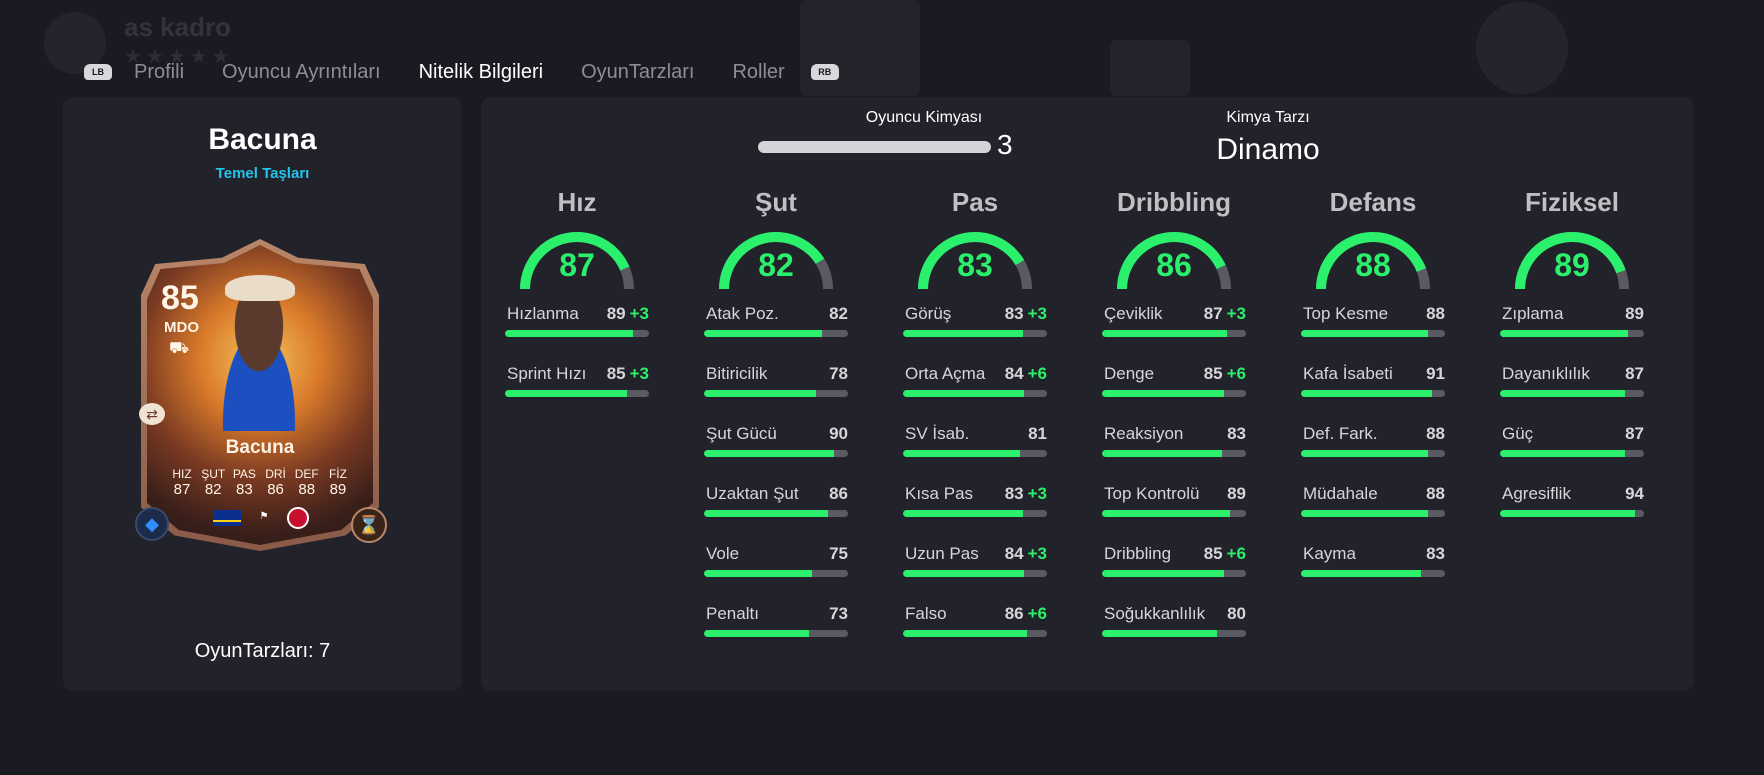 This screenshot has width=1764, height=775. What do you see at coordinates (298, 518) in the screenshot?
I see `club-badge-icon` at bounding box center [298, 518].